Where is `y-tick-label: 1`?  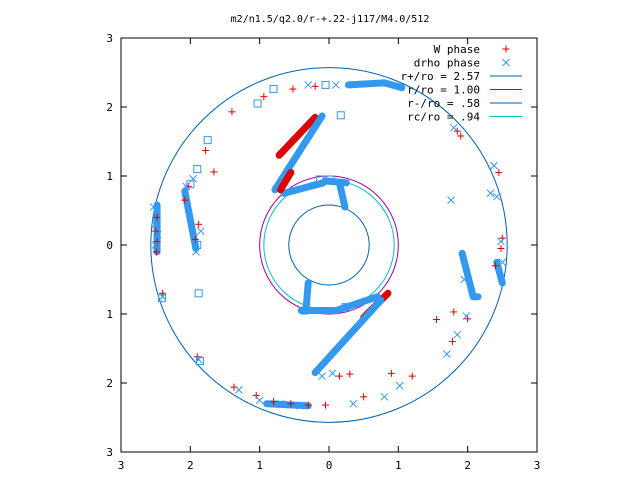 y-tick-label: 1 is located at coordinates (109, 176).